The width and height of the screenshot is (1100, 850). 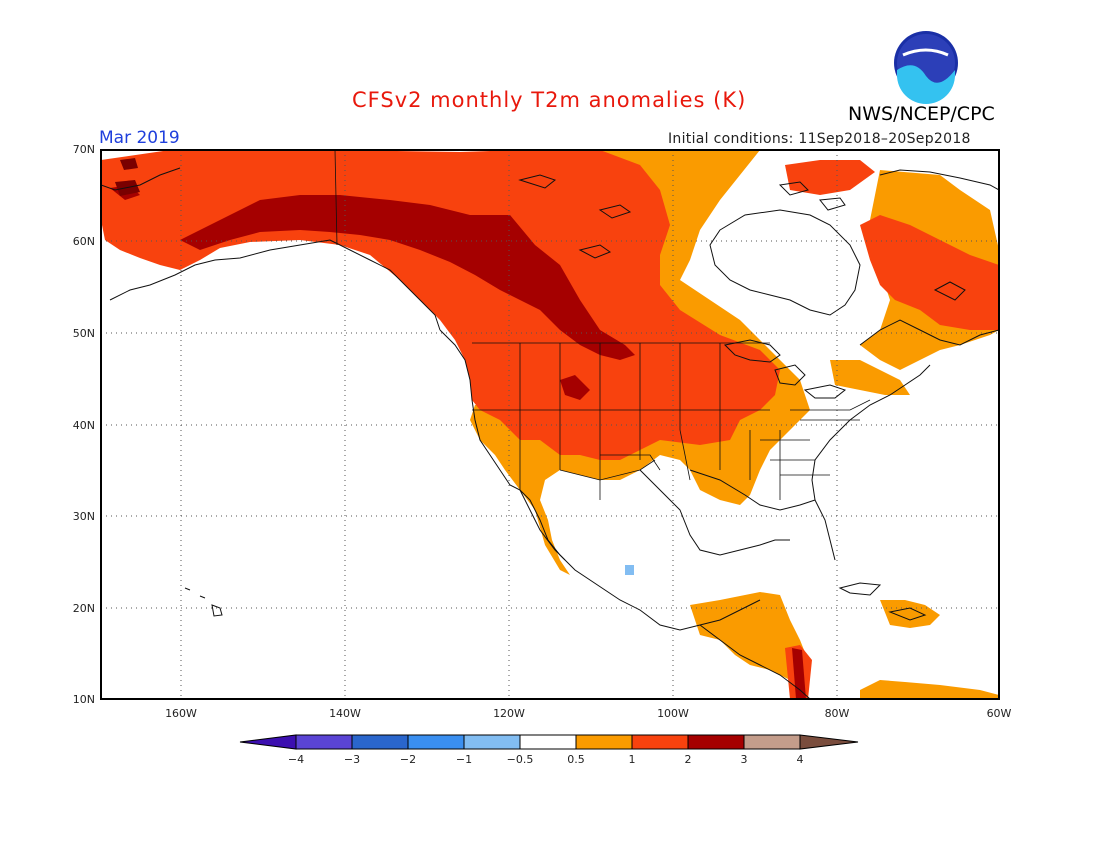 What do you see at coordinates (632, 759) in the screenshot?
I see `colorbar-label: 1` at bounding box center [632, 759].